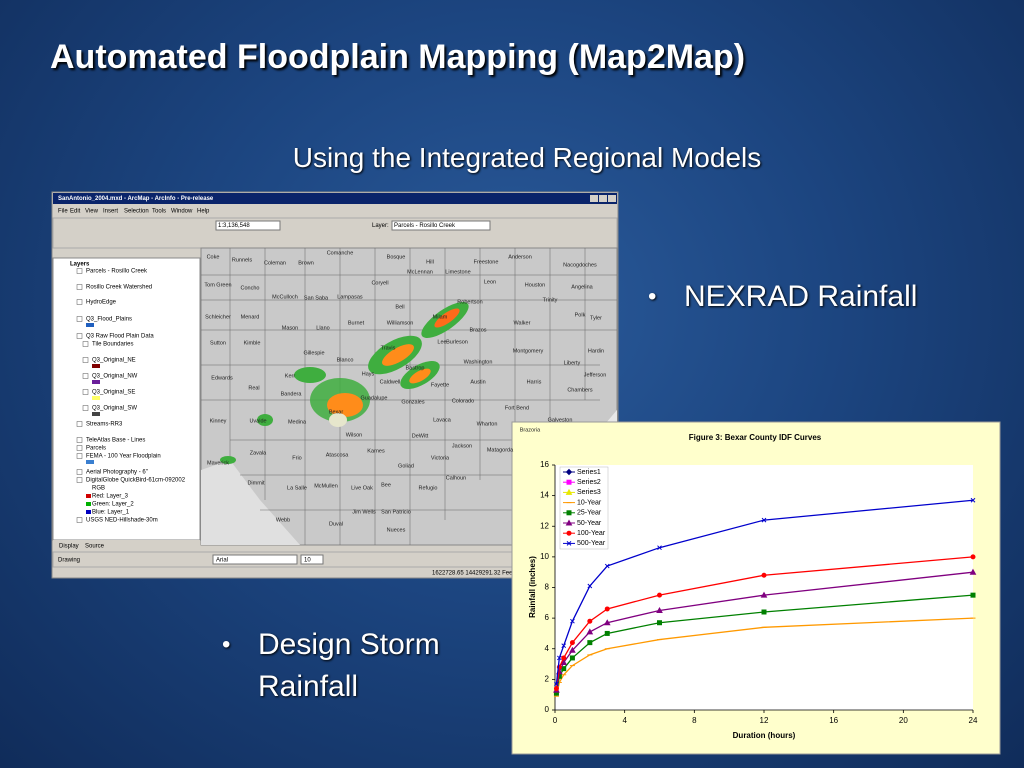 The image size is (1024, 768). I want to click on county-label: Burleson, so click(457, 342).